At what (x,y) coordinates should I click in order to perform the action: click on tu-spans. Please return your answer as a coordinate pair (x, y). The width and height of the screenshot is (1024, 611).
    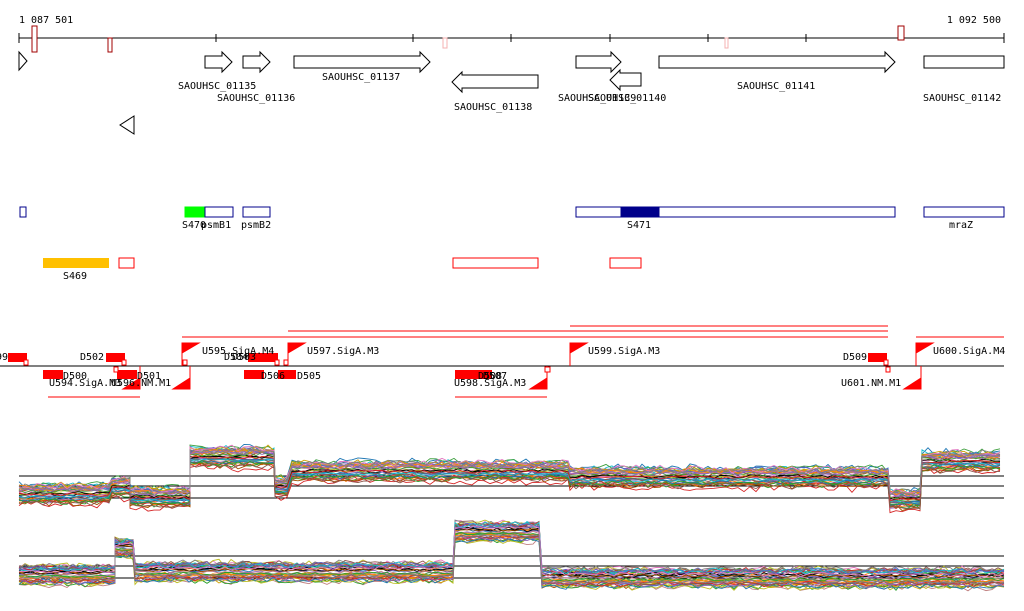
    Looking at the image, I should click on (526, 361).